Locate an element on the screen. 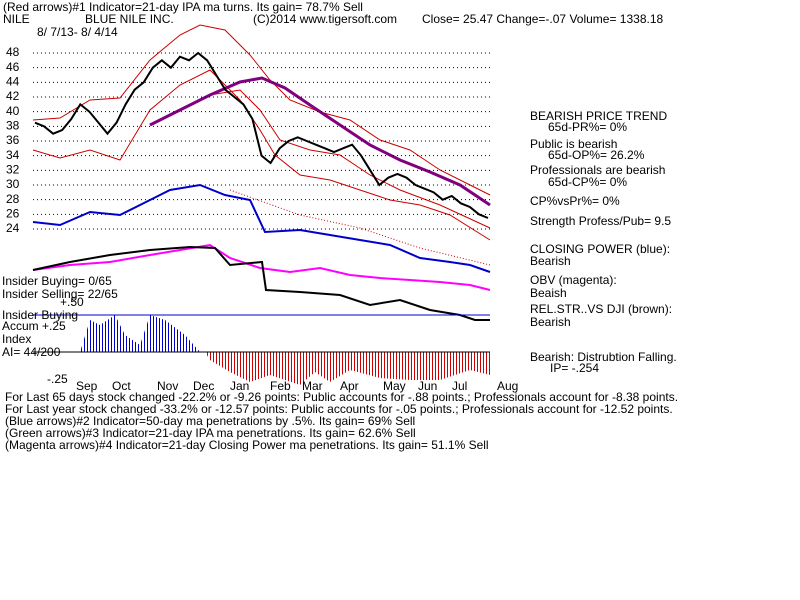  quote: Close= 25.47 Change=-.07 Volume= 1338.18 is located at coordinates (543, 19).